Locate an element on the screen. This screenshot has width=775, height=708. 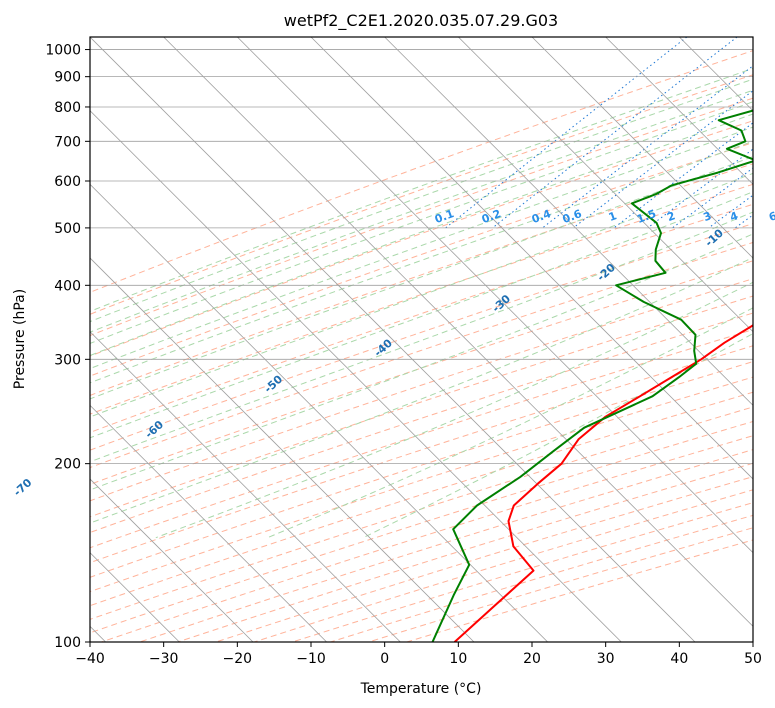
mixing-ratio-label: 1 is located at coordinates (613, 216).